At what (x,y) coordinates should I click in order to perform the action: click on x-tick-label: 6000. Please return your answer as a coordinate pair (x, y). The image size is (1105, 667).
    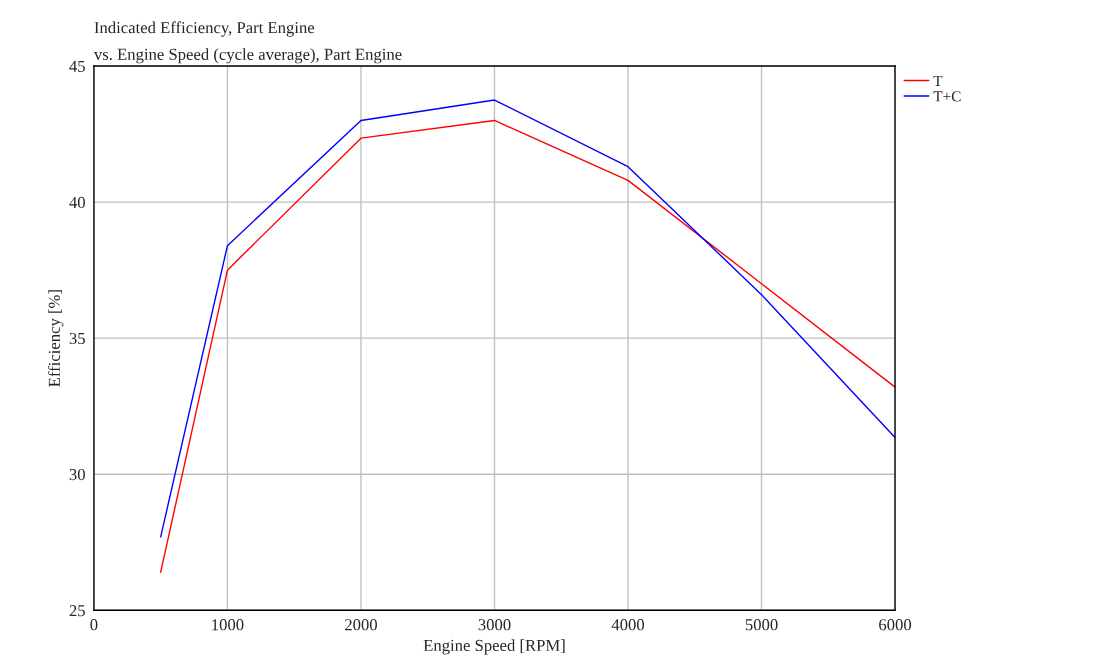
    Looking at the image, I should click on (895, 625).